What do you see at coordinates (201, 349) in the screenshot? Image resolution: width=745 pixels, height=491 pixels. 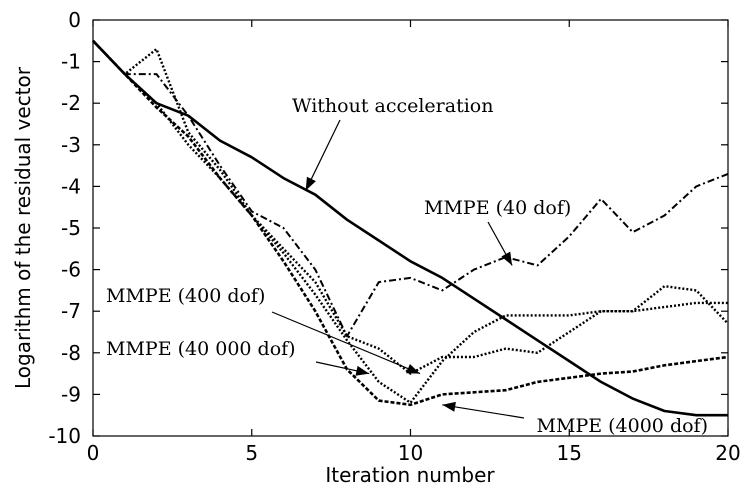 I see `annotation-mmpe-40-000-dof: MMPE (40 000 dof)` at bounding box center [201, 349].